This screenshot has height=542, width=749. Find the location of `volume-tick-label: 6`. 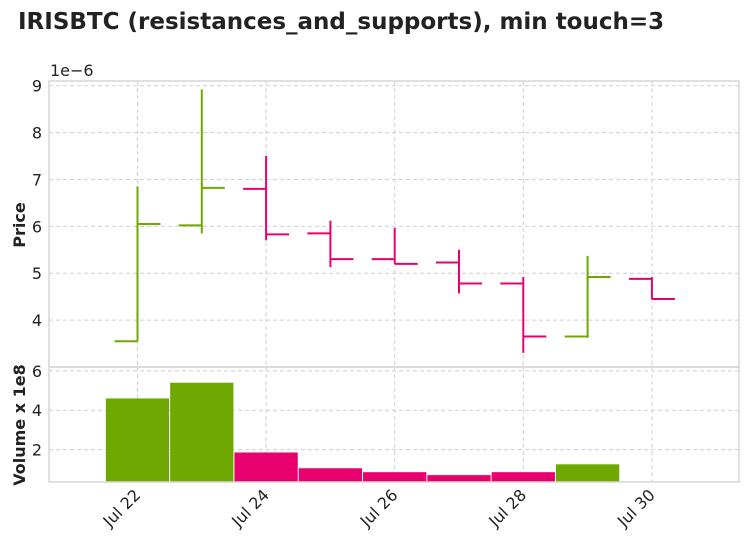

volume-tick-label: 6 is located at coordinates (37, 371).